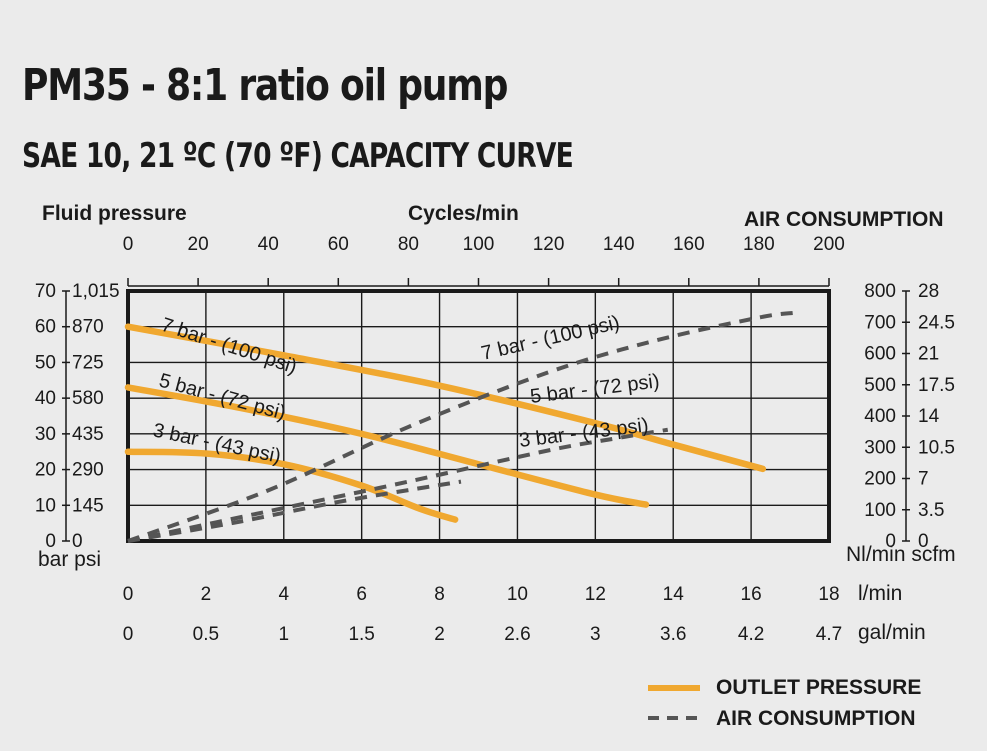 This screenshot has height=751, width=987. What do you see at coordinates (880, 593) in the screenshot?
I see `bottom-axis-unit-lmin: l/min` at bounding box center [880, 593].